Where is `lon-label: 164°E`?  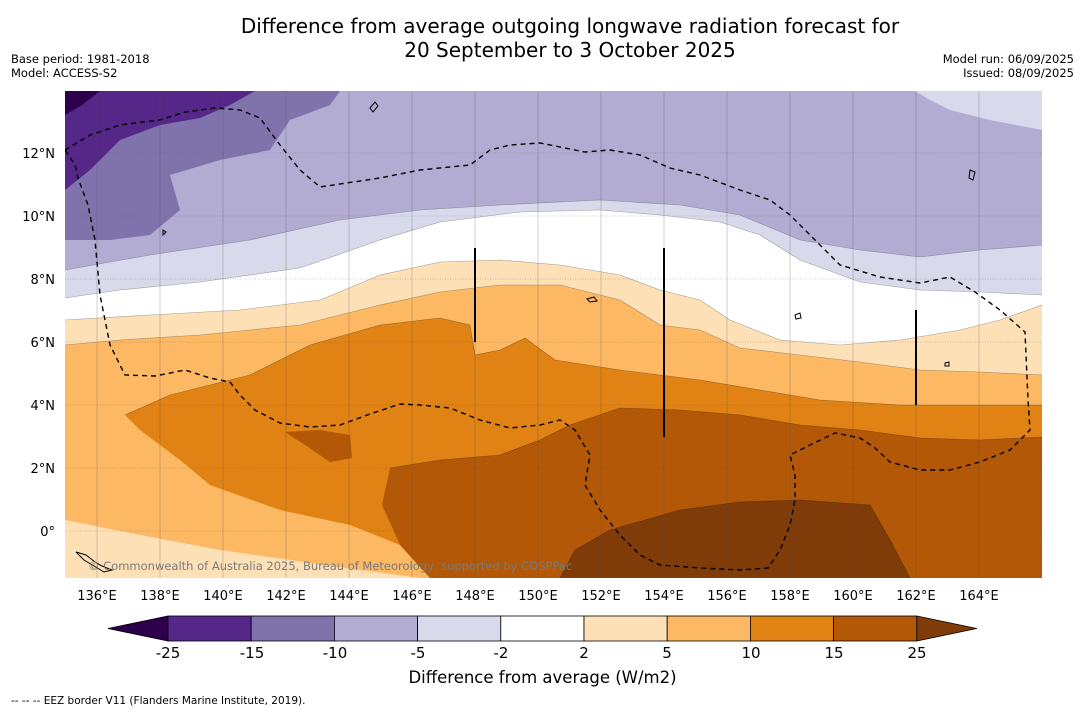 lon-label: 164°E is located at coordinates (979, 596).